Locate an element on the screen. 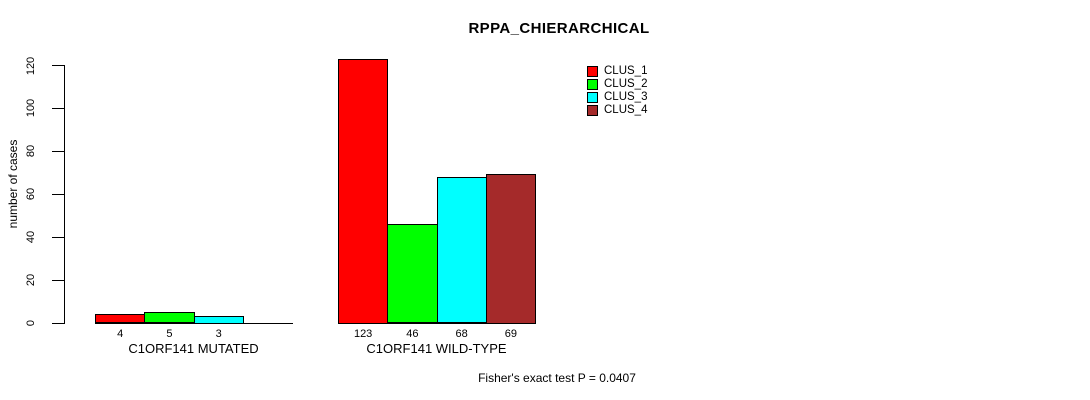  bar-clus_4-wild-type is located at coordinates (510, 249).